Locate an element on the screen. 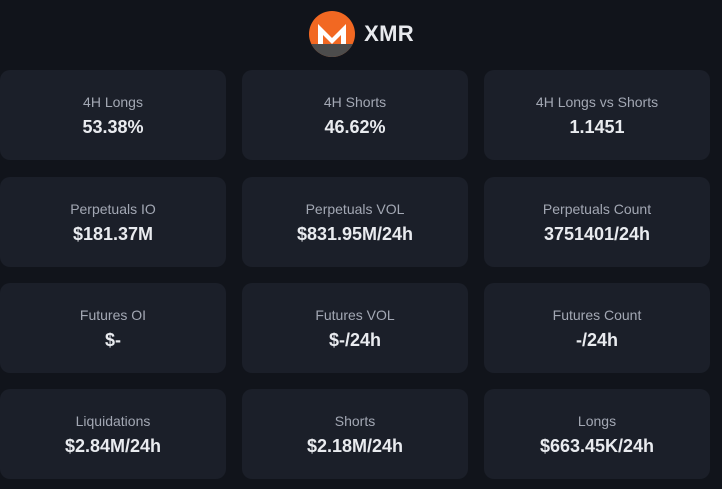 The image size is (722, 489). card-futures-vol: Futures VOL $-/24h is located at coordinates (355, 328).